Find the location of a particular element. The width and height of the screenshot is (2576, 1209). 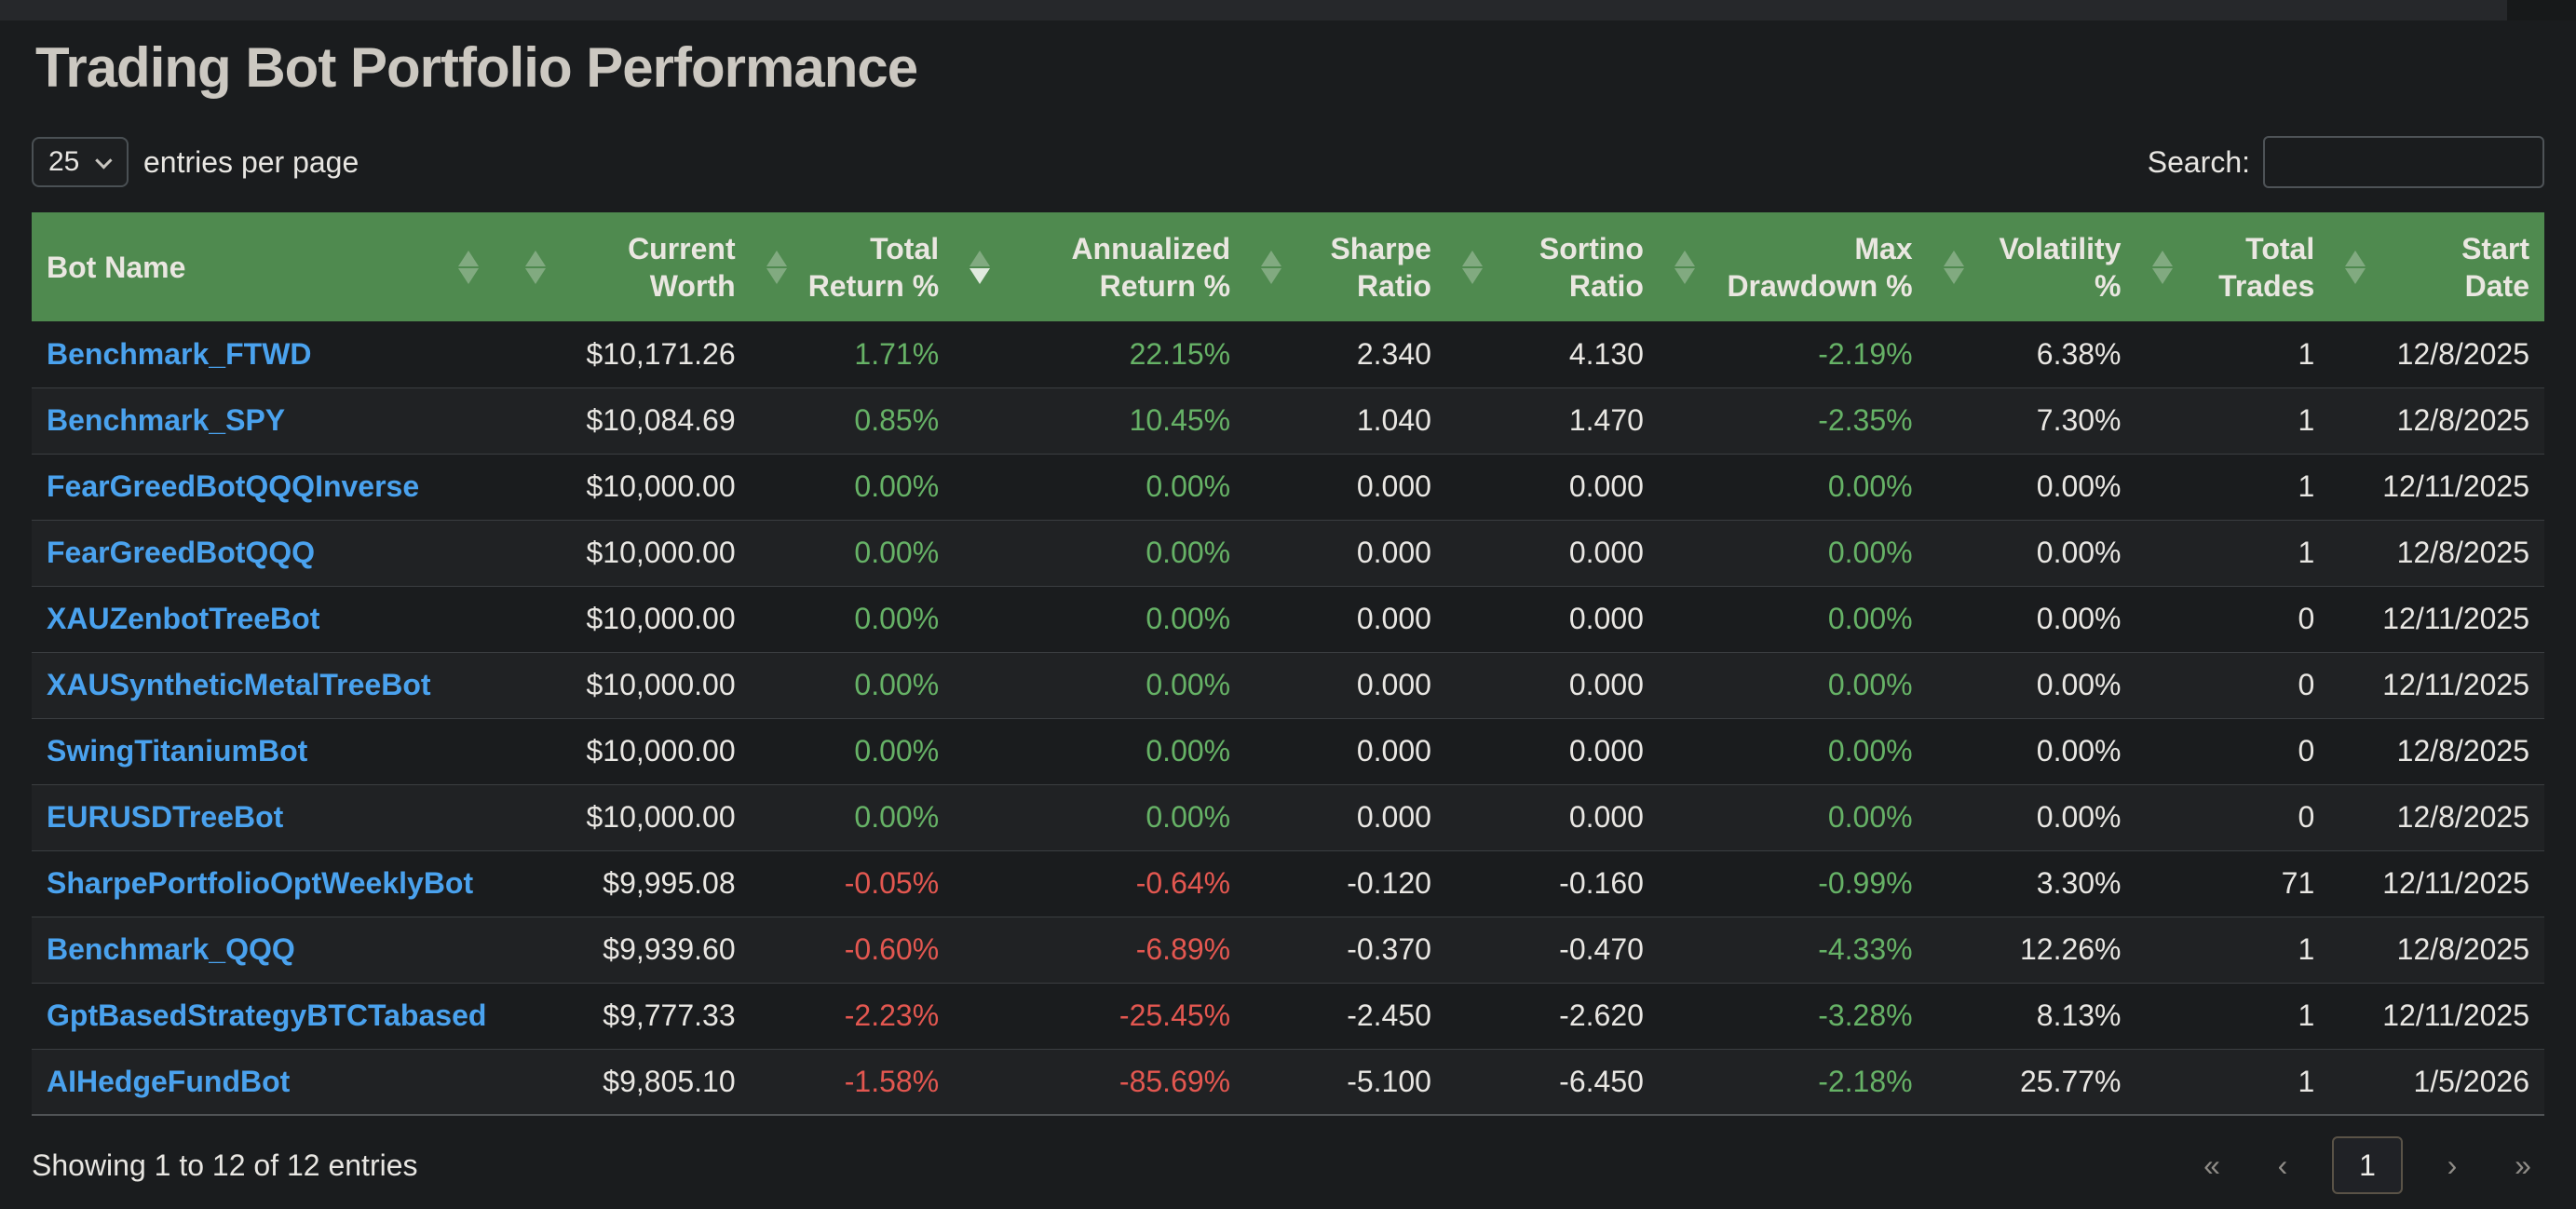

pagination-page-1-button: 1 is located at coordinates (2367, 1165).